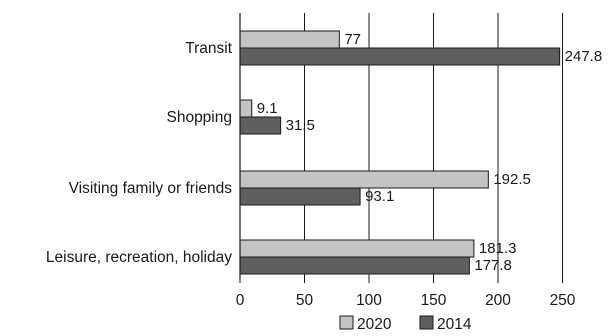 The height and width of the screenshot is (336, 616). I want to click on legend: 2020 2014, so click(405, 324).